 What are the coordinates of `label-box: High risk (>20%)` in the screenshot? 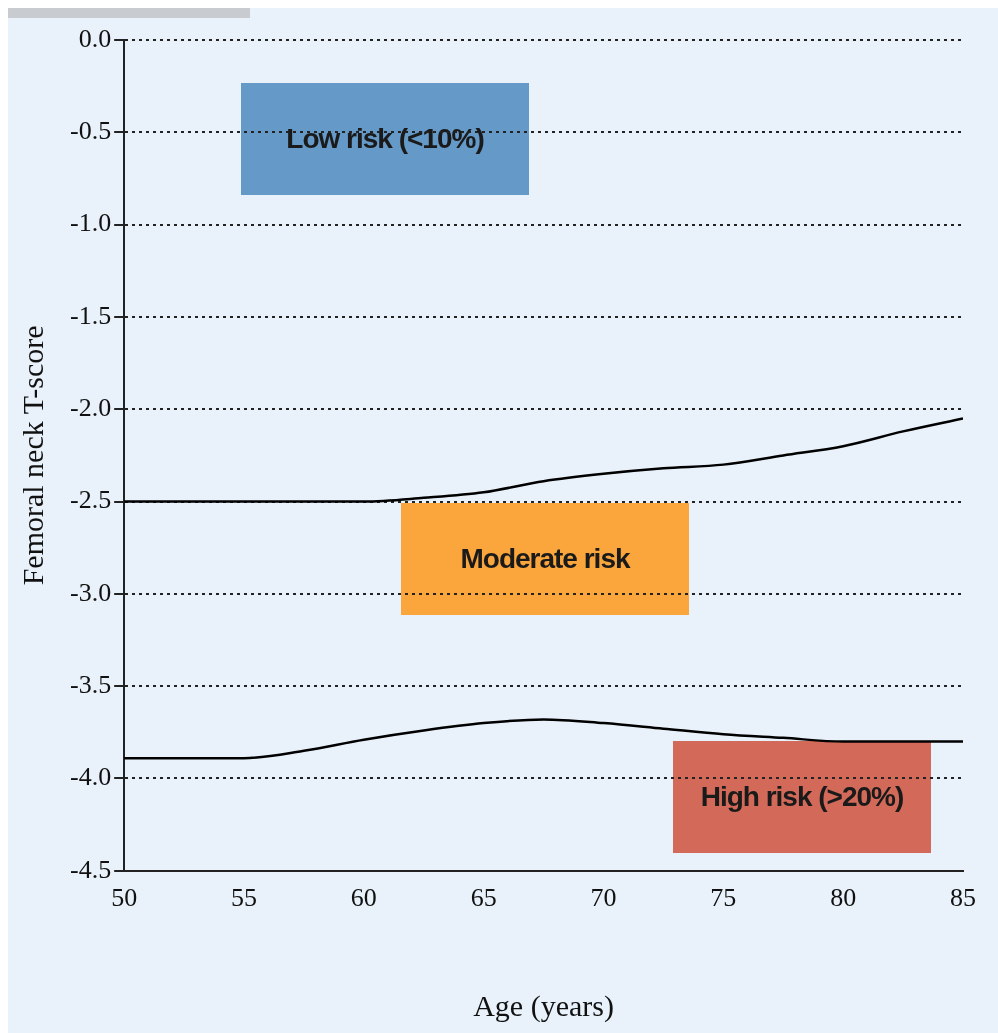 It's located at (802, 797).